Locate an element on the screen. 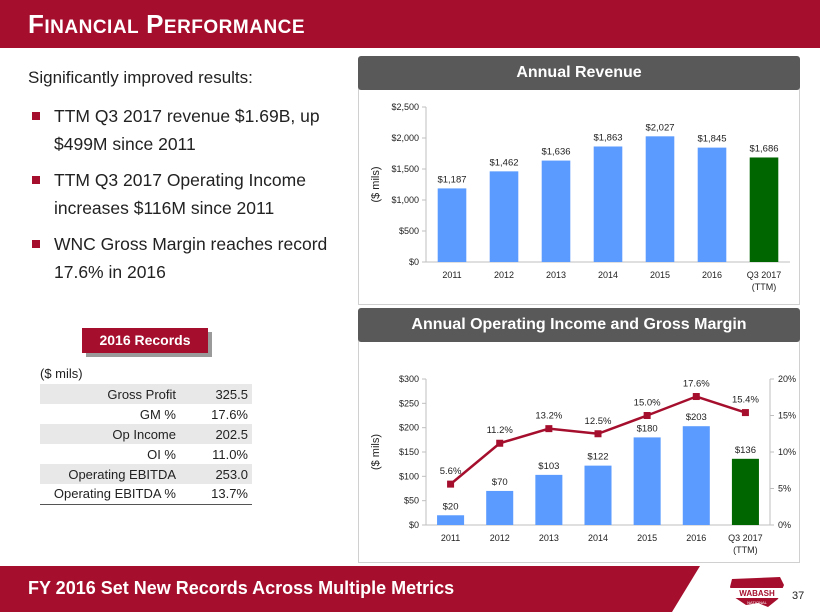 This screenshot has height=616, width=820. wabash-logo: WABASH NATIONAL is located at coordinates (757, 592).